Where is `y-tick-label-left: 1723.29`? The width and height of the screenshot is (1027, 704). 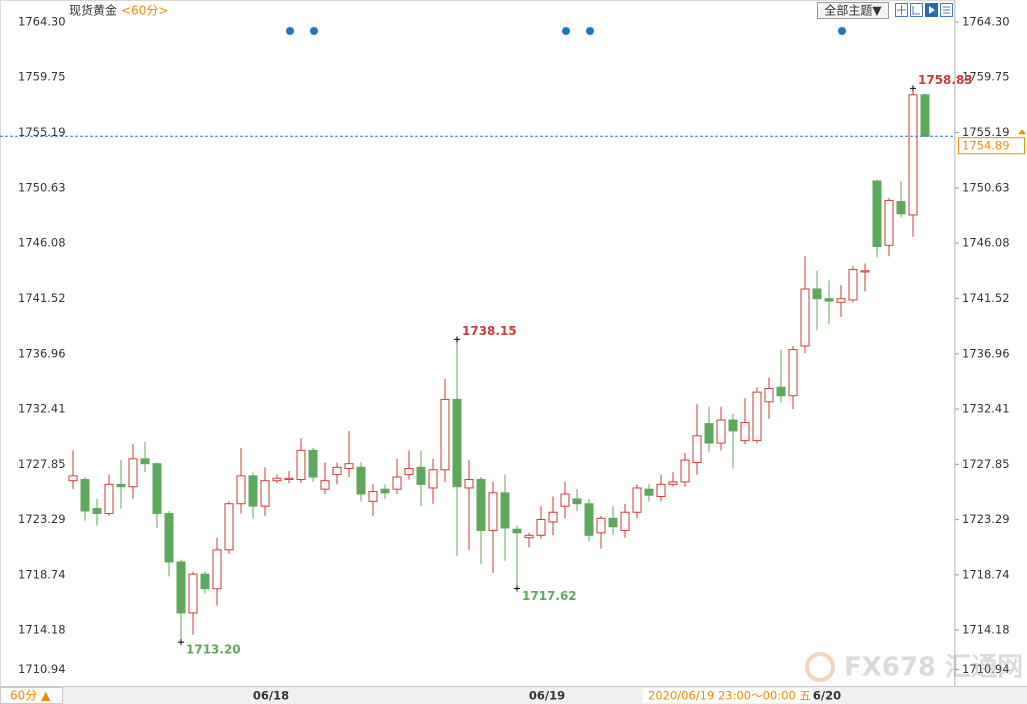
y-tick-label-left: 1723.29 is located at coordinates (42, 519).